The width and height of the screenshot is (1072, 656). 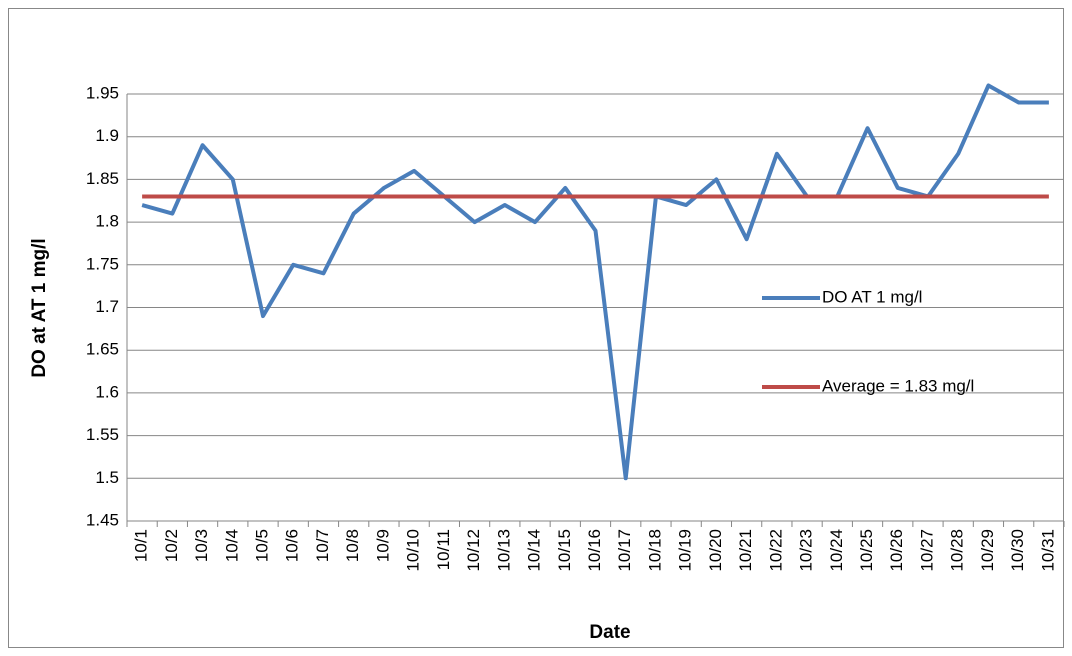 I want to click on x-tick-label: 10/21, so click(x=745, y=550).